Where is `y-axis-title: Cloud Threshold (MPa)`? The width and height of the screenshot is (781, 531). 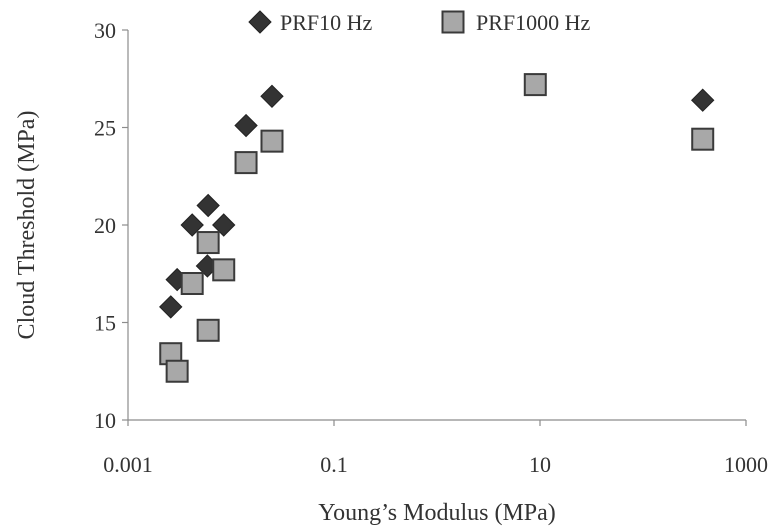 y-axis-title: Cloud Threshold (MPa) is located at coordinates (27, 225).